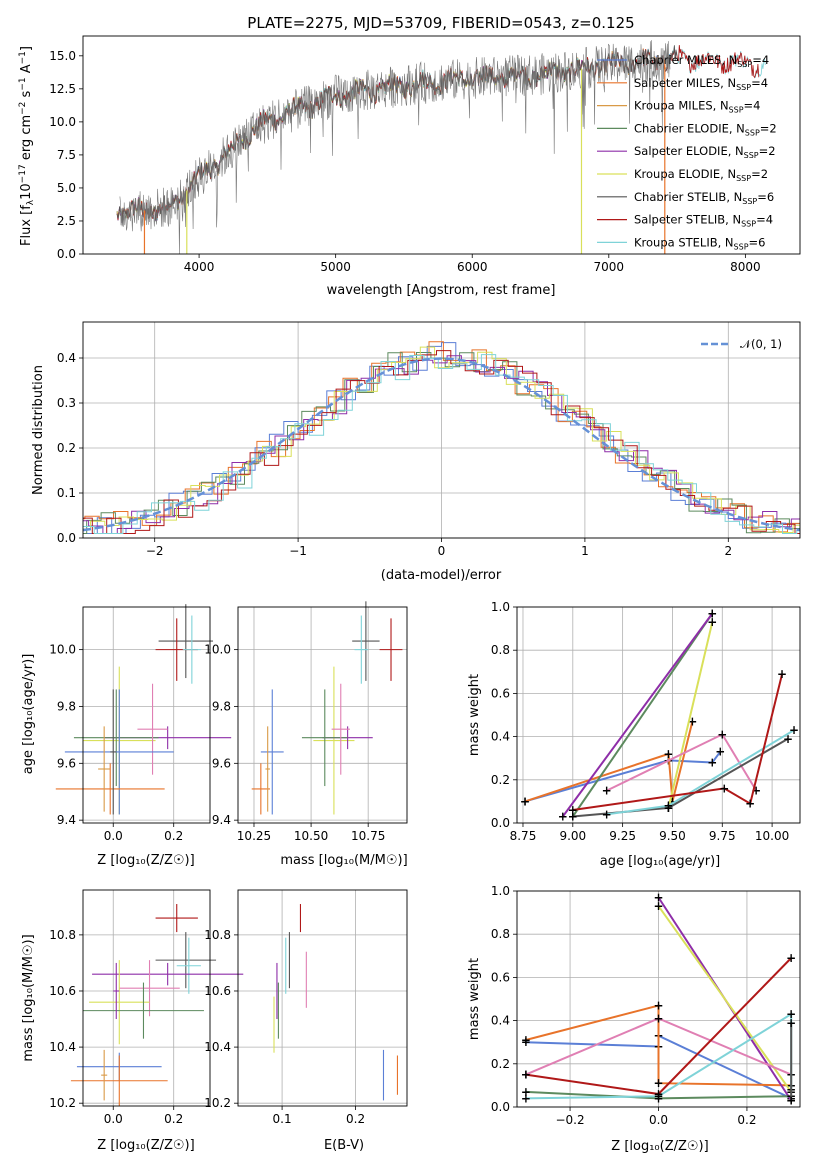  I want to click on gaussian-curve, so click(441, 444).